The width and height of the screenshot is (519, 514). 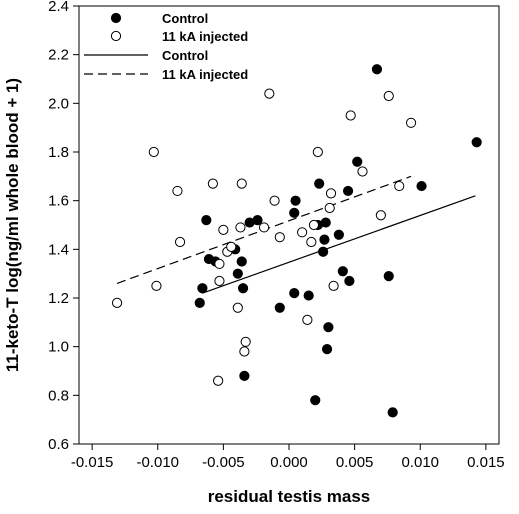 I want to click on x-axis-ticks: -0.015 -0.010 -0.005 0.000 0.005 0.010 0.015, so click(x=288, y=457).